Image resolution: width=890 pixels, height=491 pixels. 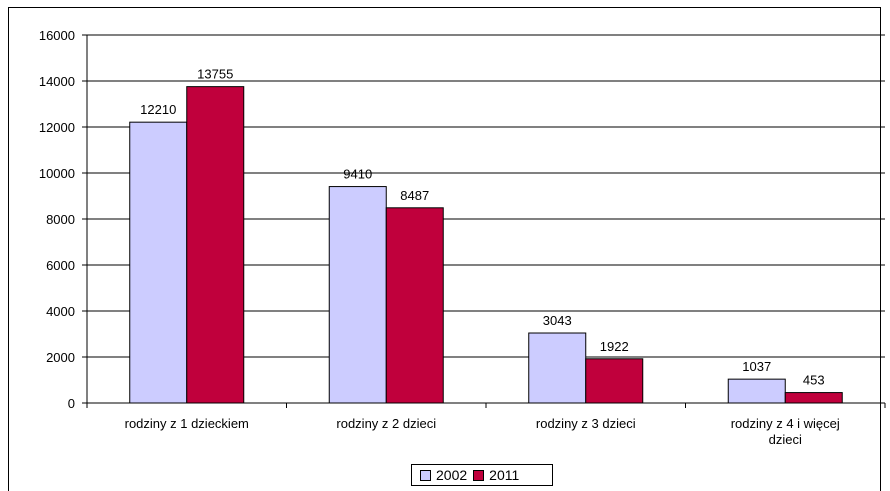 What do you see at coordinates (215, 74) in the screenshot?
I see `data-label: 13755` at bounding box center [215, 74].